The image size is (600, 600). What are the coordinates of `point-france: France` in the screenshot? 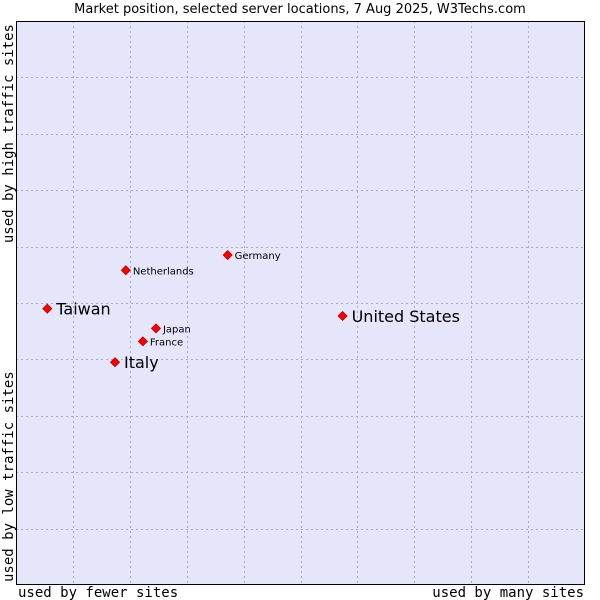 It's located at (160, 342).